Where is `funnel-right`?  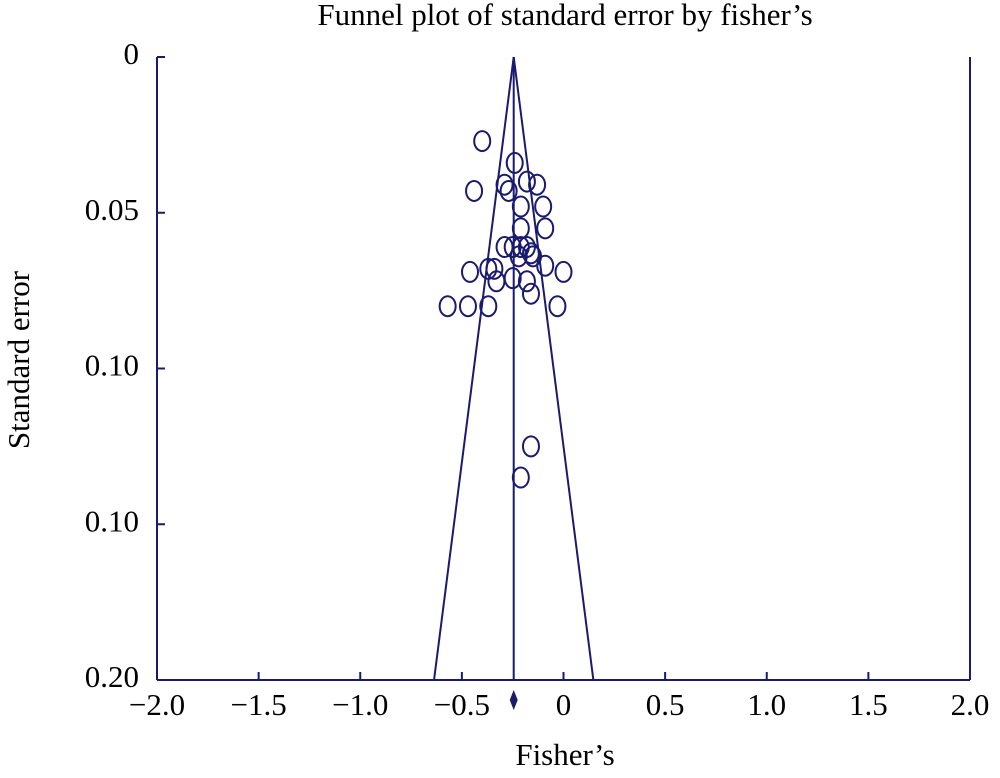
funnel-right is located at coordinates (553, 368).